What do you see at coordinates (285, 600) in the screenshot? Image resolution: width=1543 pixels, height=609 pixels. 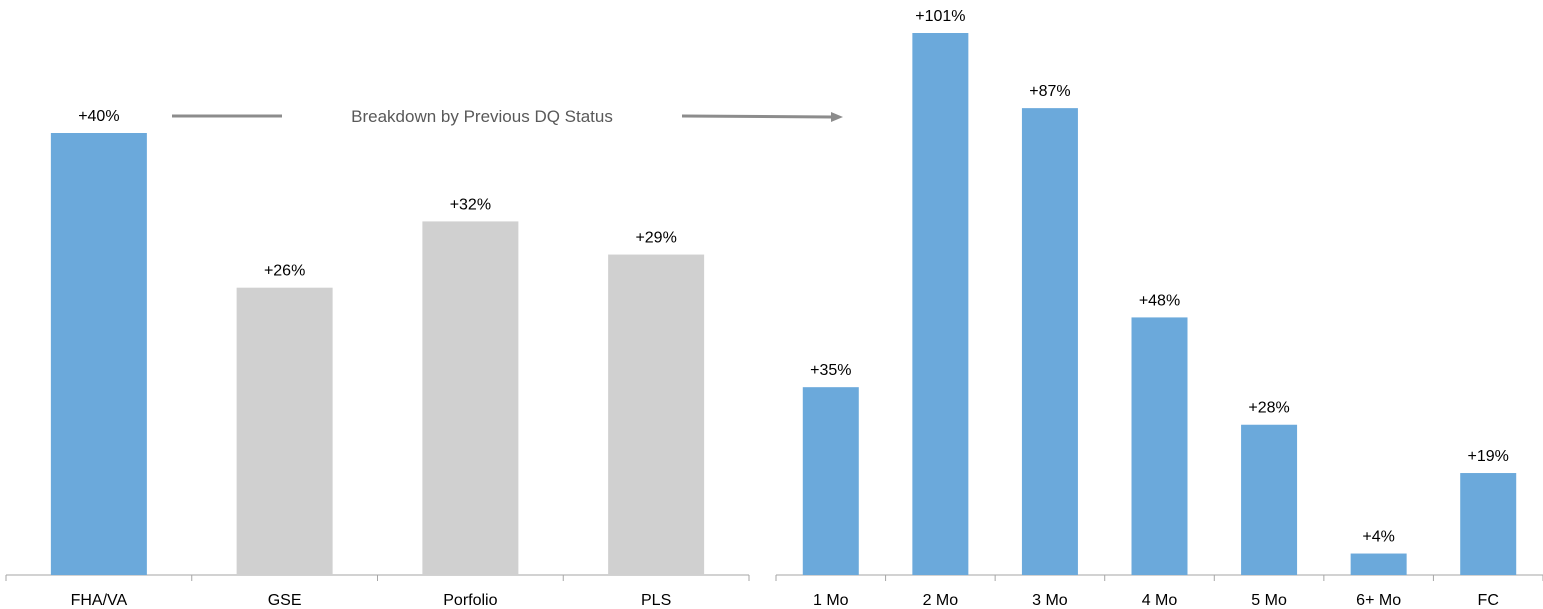 I see `left-x-tick-label: GSE` at bounding box center [285, 600].